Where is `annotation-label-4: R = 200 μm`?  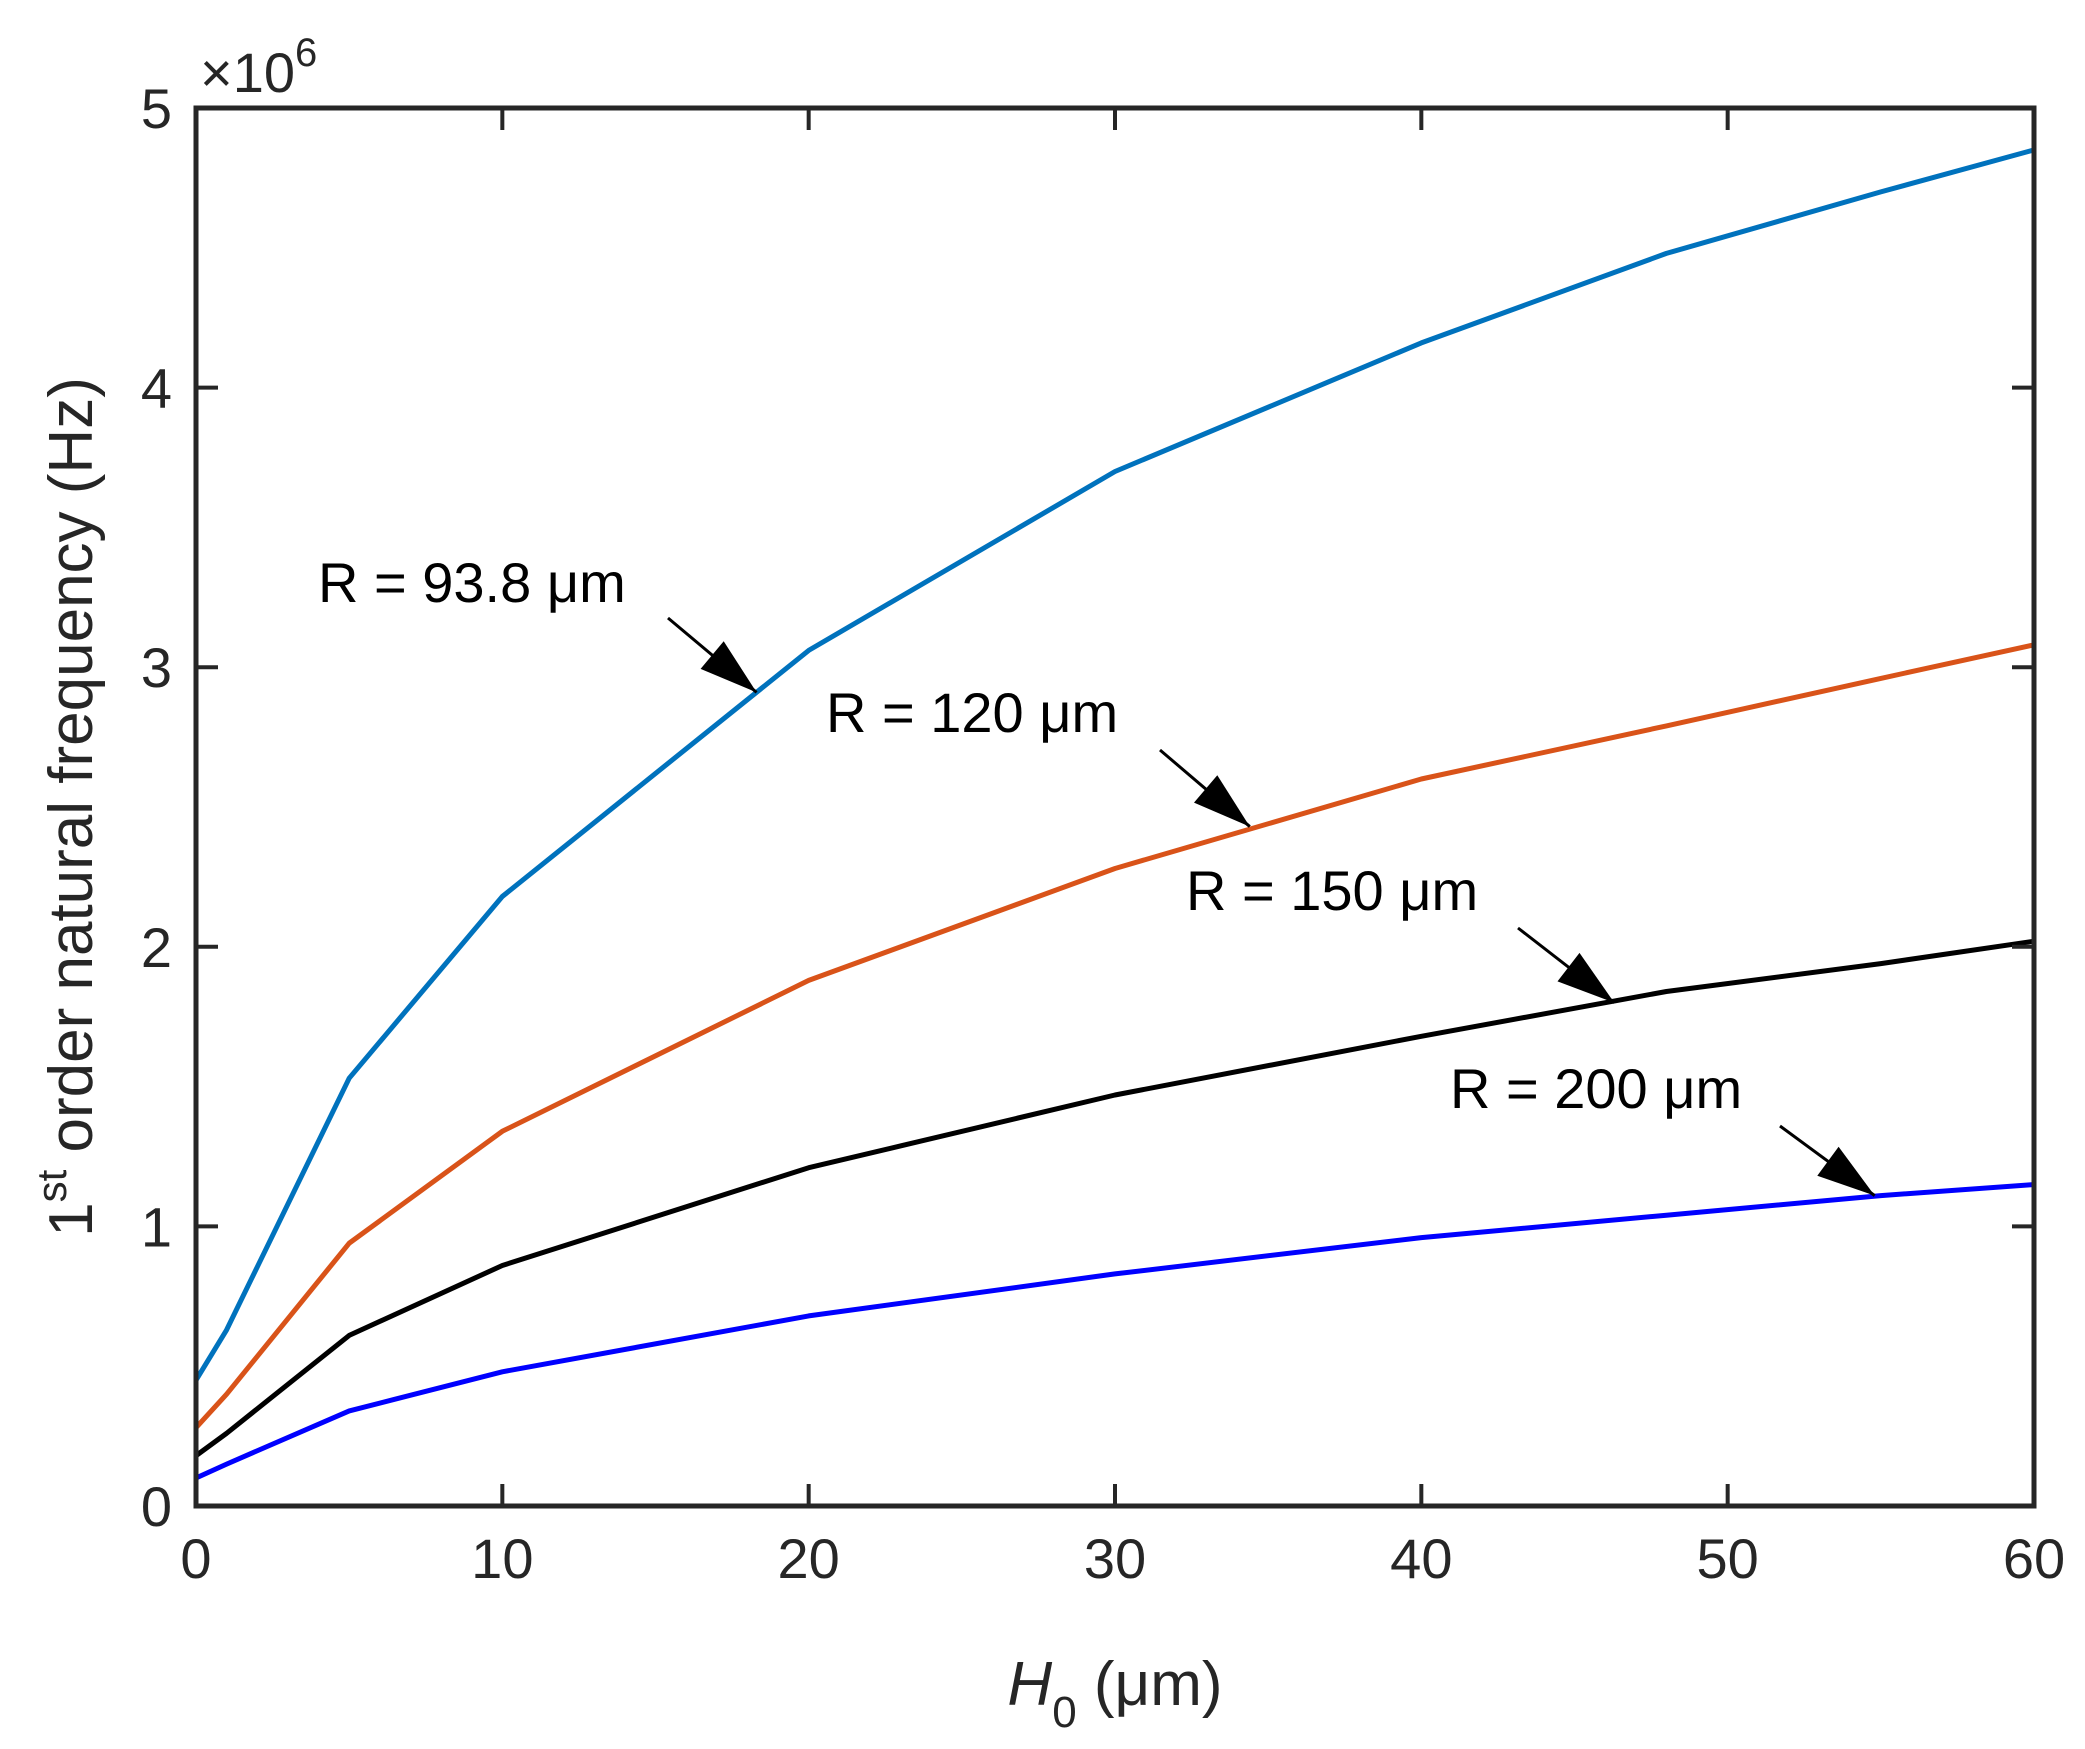 annotation-label-4: R = 200 μm is located at coordinates (1596, 1088).